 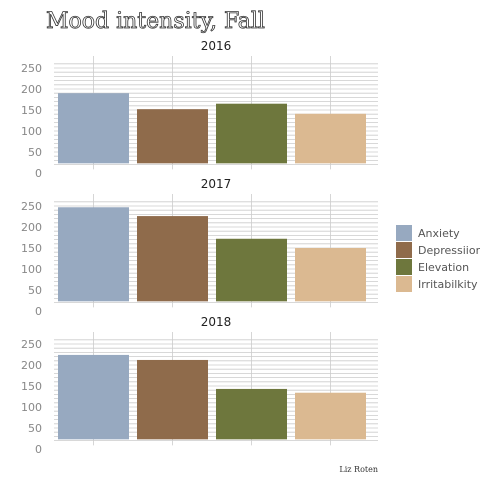 What do you see at coordinates (251, 133) in the screenshot?
I see `bar-2016-elevation` at bounding box center [251, 133].